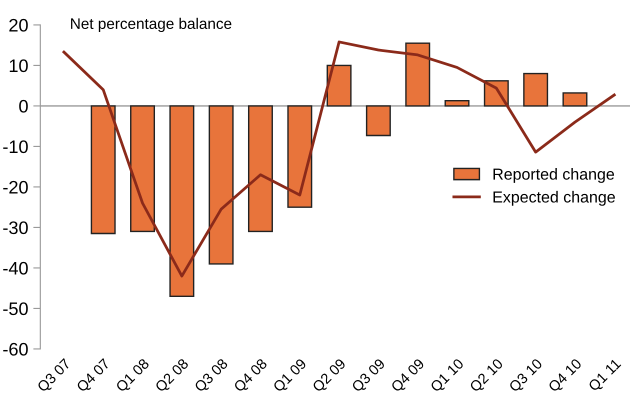  What do you see at coordinates (554, 198) in the screenshot?
I see `legend-label: Expected change` at bounding box center [554, 198].